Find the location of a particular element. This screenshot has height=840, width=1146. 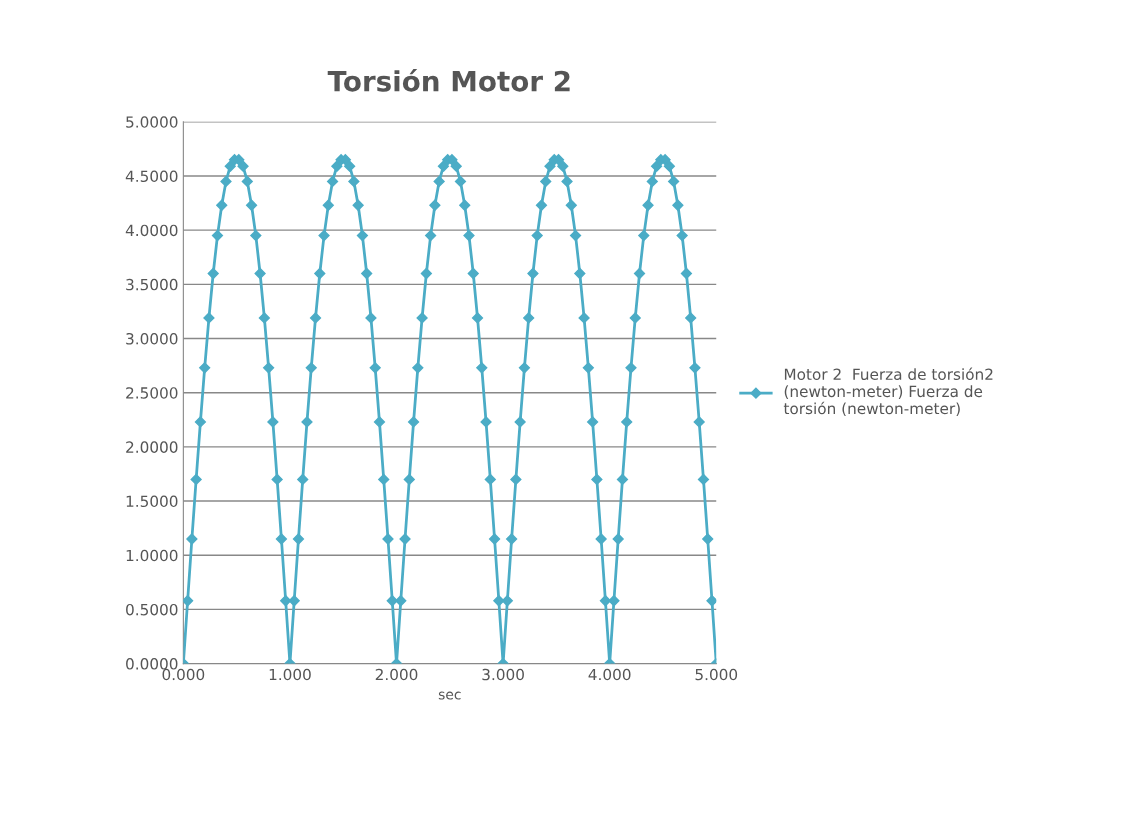

x-tick-label: 2.000 is located at coordinates (396, 674).